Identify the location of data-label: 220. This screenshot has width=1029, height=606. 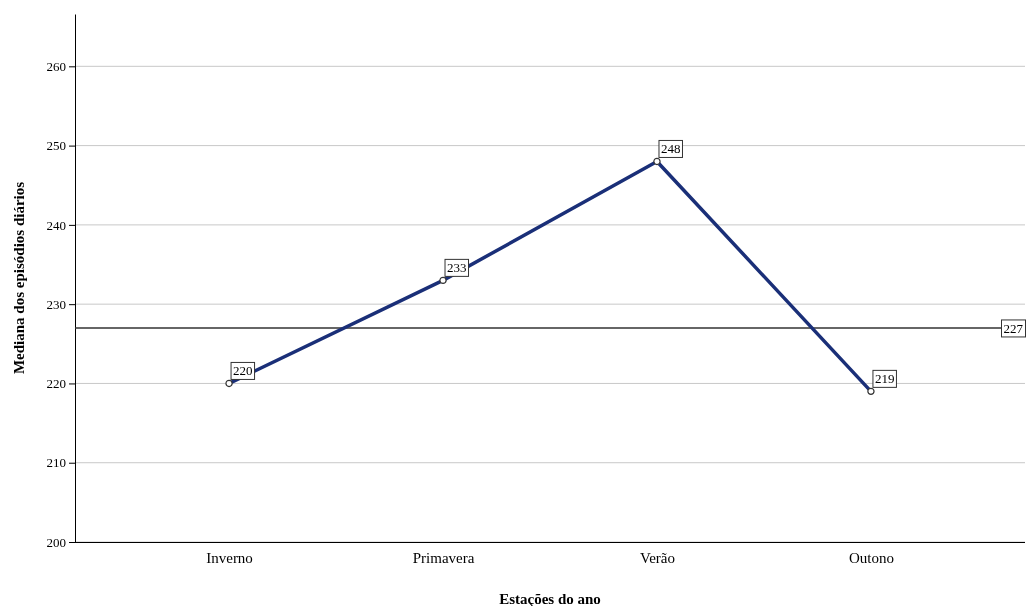
(243, 371).